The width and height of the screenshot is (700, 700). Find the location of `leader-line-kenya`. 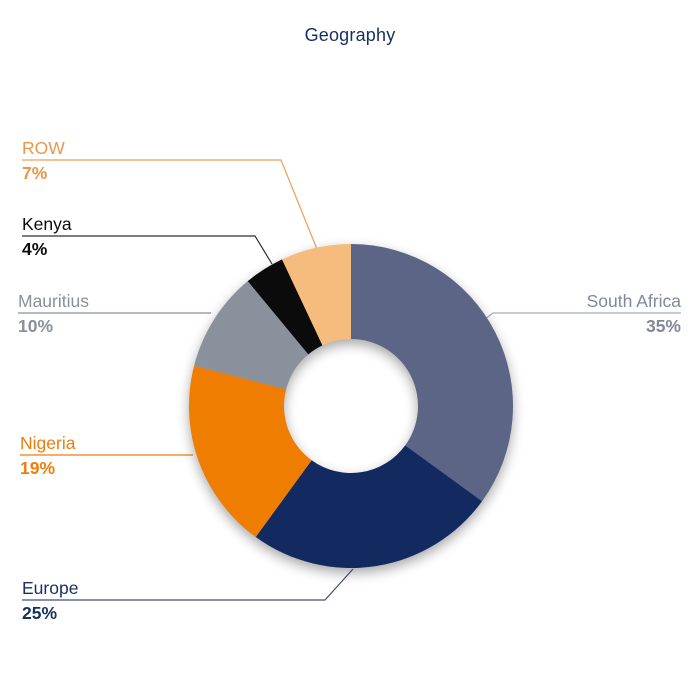

leader-line-kenya is located at coordinates (147, 250).